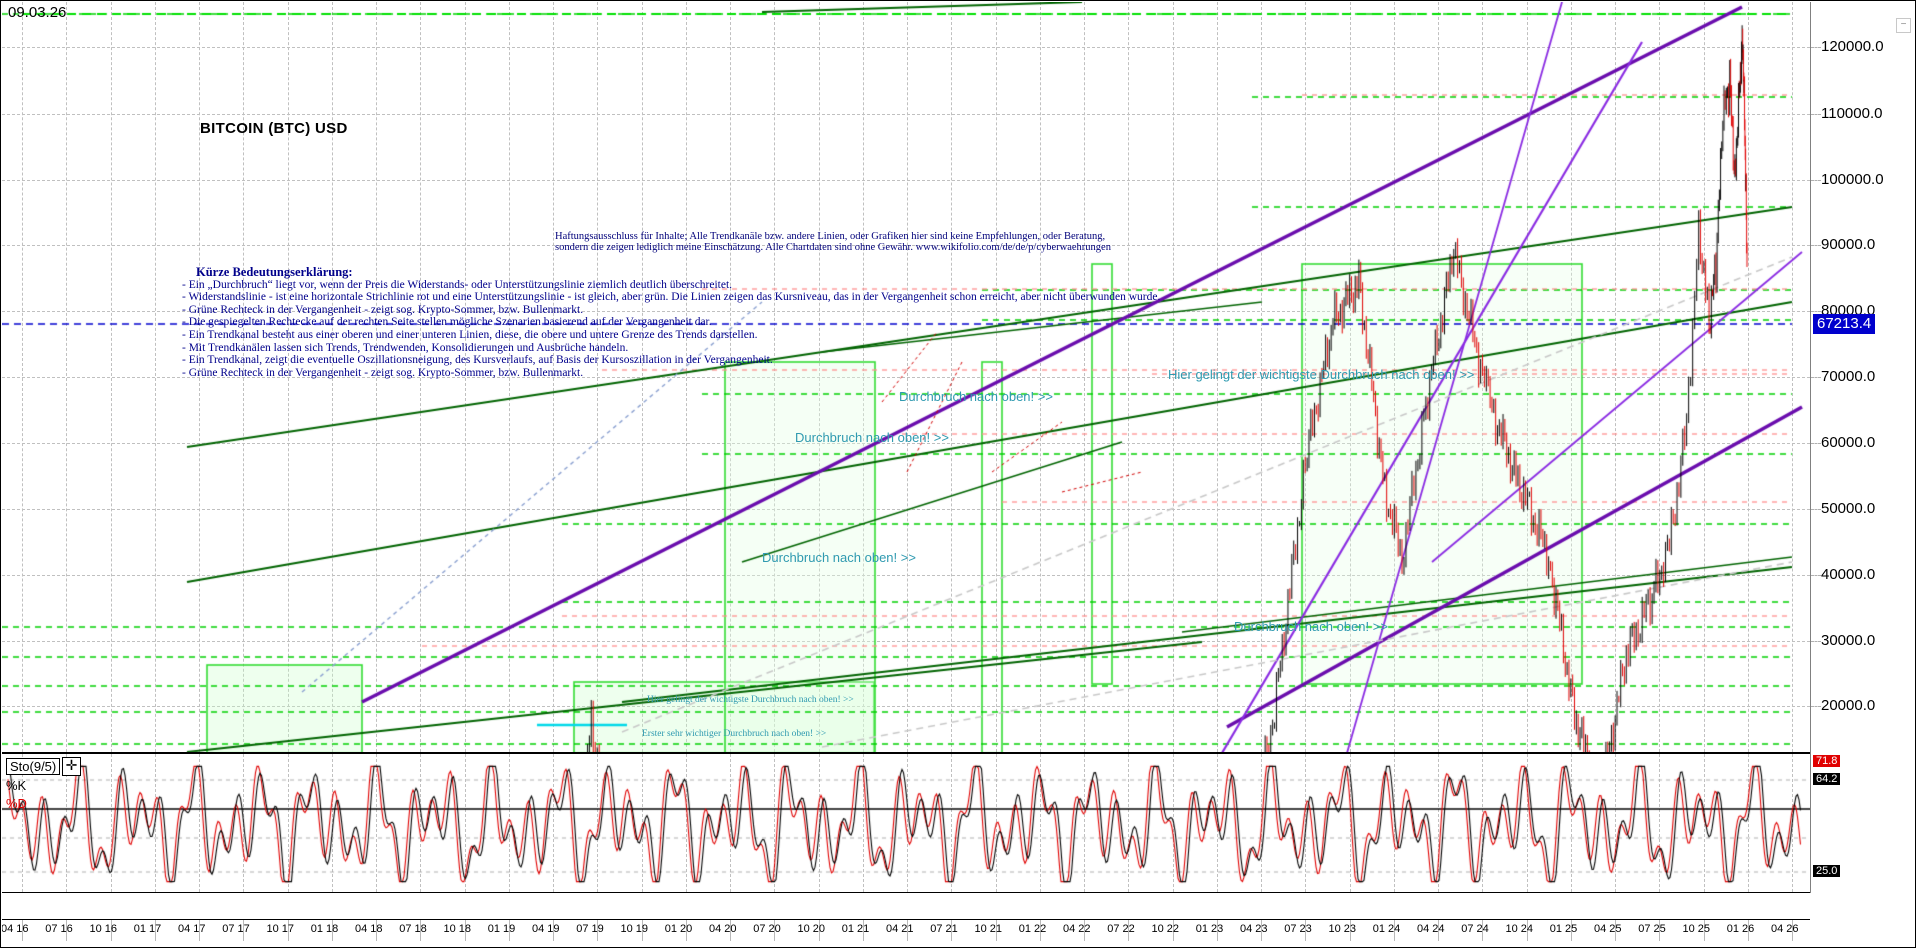  What do you see at coordinates (1475, 929) in the screenshot?
I see `x-axis-label: 07 24` at bounding box center [1475, 929].